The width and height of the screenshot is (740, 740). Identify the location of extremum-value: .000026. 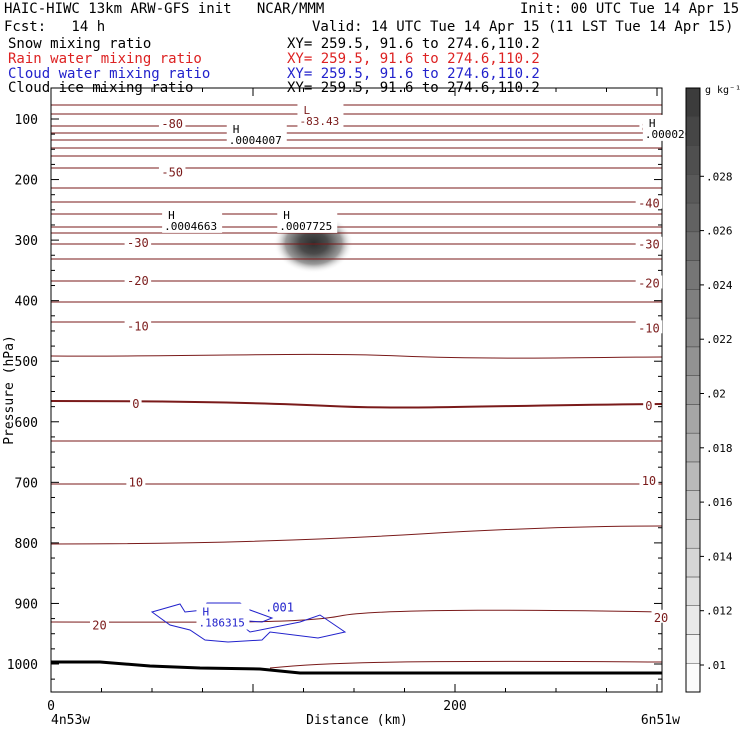
(668, 134).